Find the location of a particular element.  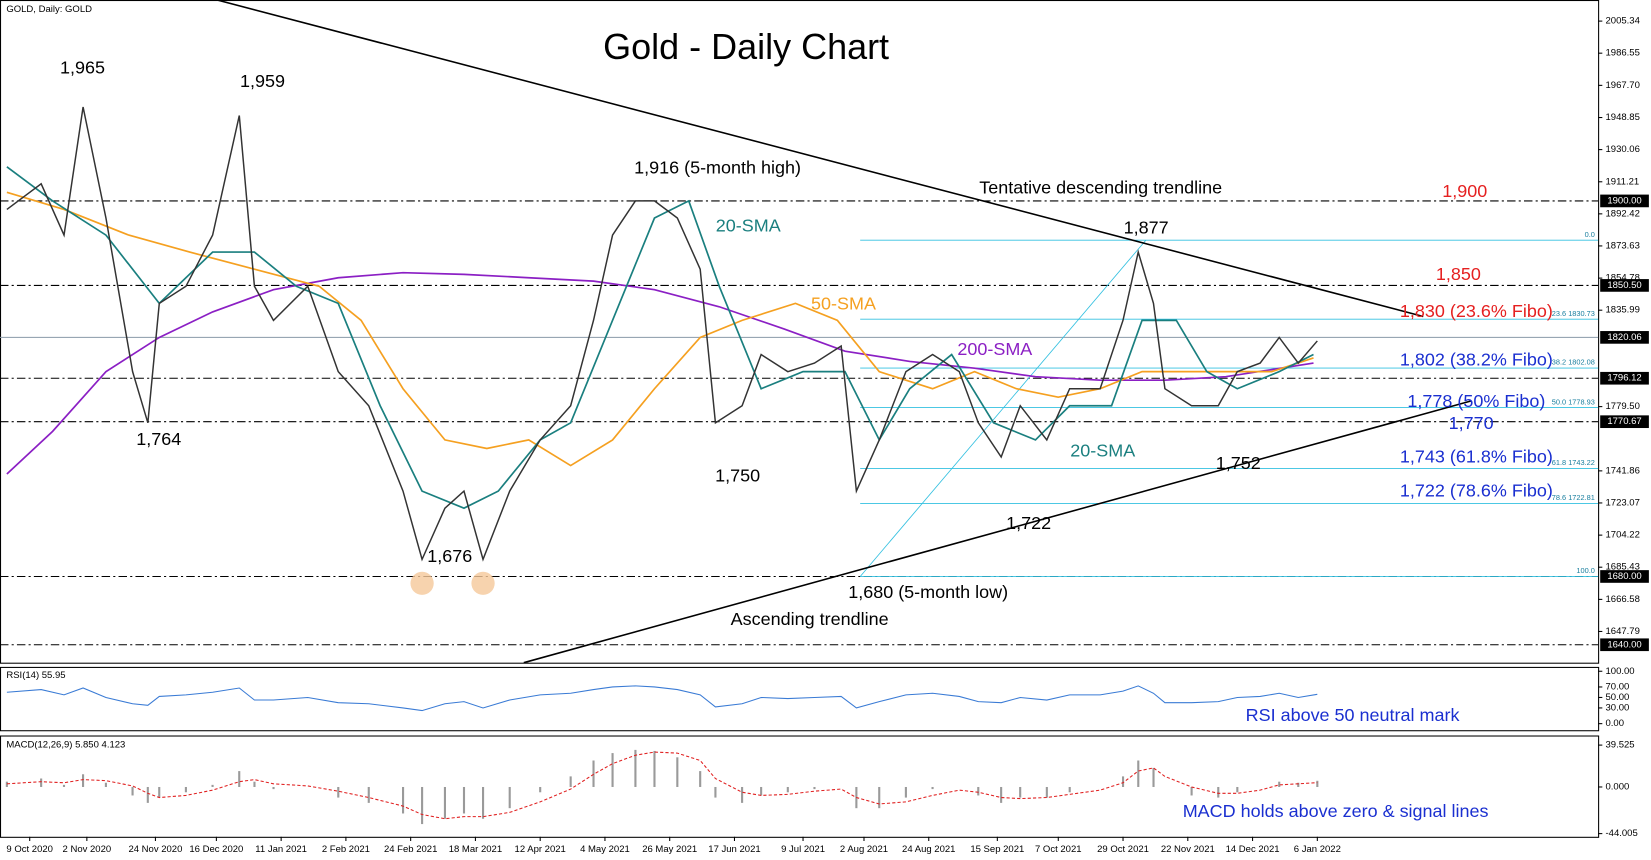

annotation: 1,750 is located at coordinates (737, 476).